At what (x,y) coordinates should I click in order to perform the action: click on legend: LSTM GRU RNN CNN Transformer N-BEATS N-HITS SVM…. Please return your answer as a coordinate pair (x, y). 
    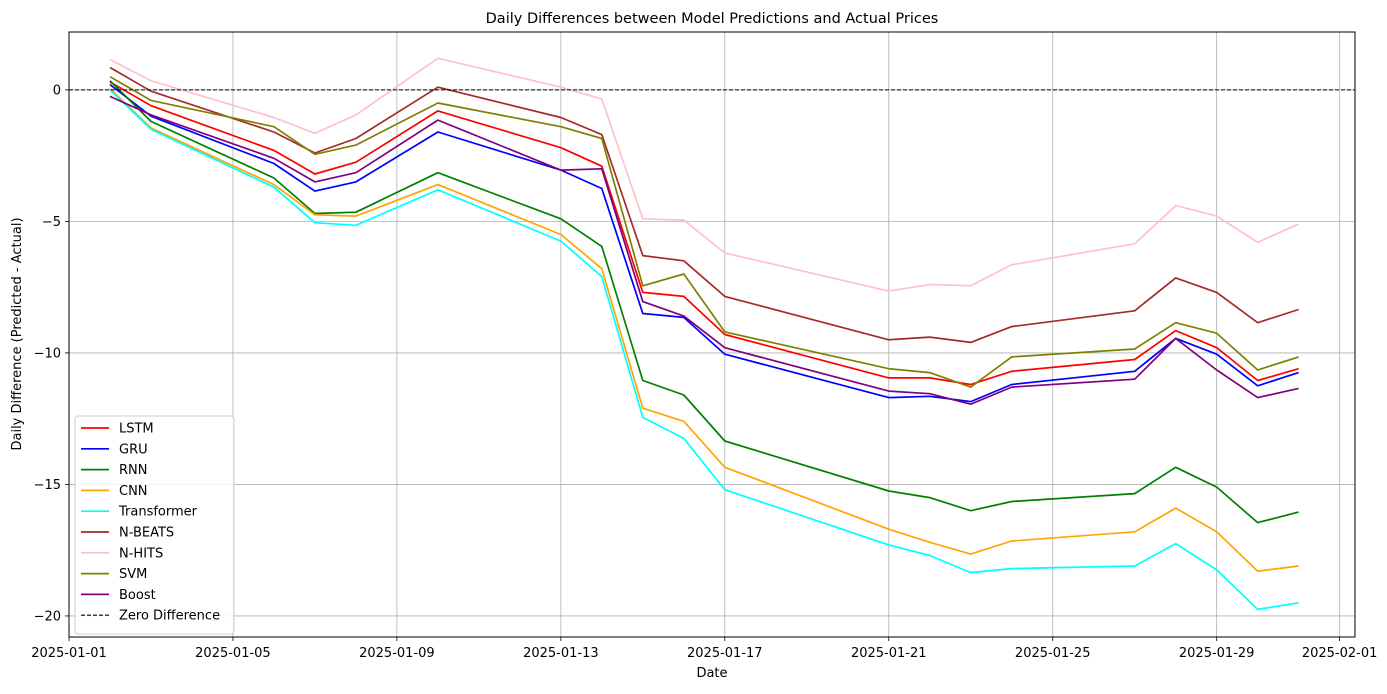
    Looking at the image, I should click on (154, 525).